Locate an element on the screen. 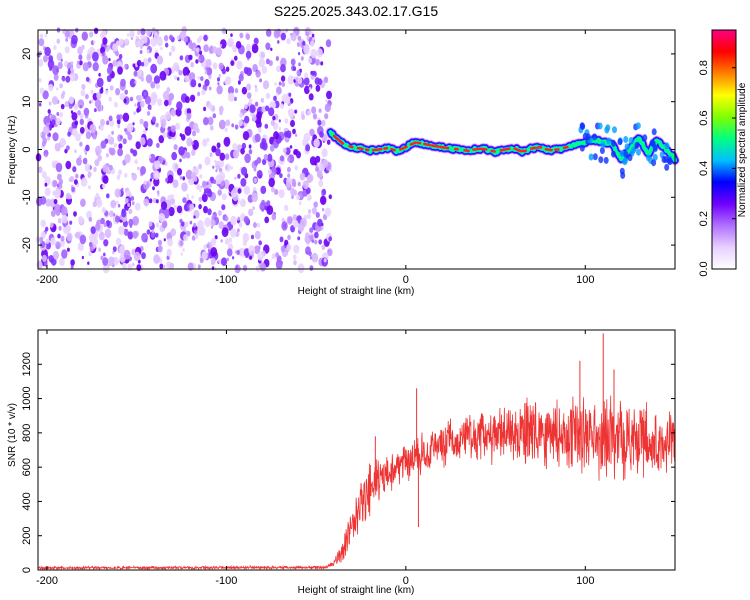  colorbar-label: Normalized spectral amplitude is located at coordinates (742, 149).